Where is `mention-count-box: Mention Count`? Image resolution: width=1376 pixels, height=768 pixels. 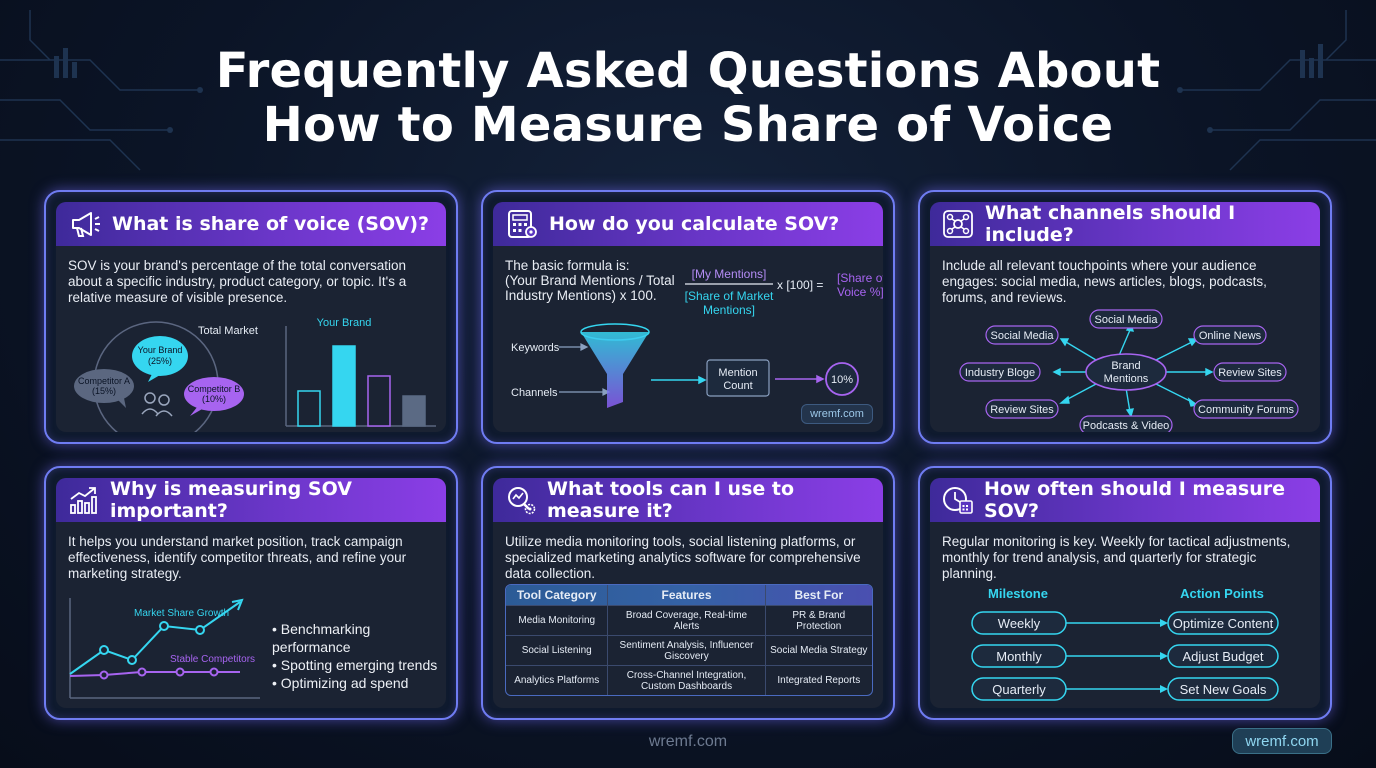
mention-count-box: Mention Count is located at coordinates (738, 378).